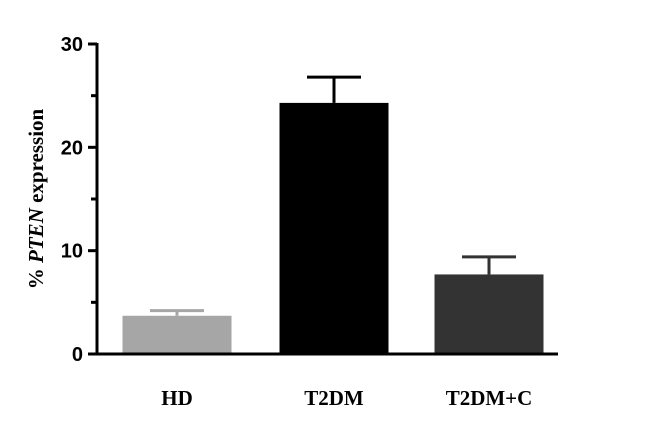 This screenshot has width=650, height=431. Describe the element at coordinates (77, 355) in the screenshot. I see `y-tick-label: 0` at that location.